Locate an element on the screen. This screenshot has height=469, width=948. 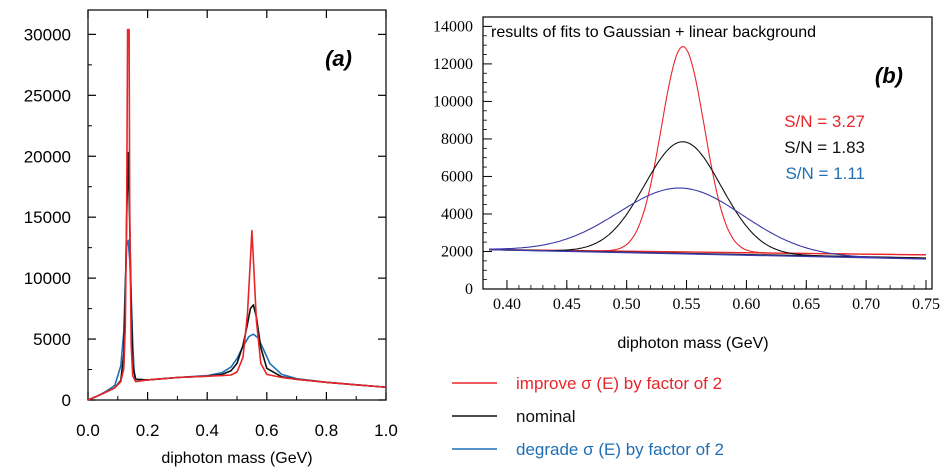
panel-a-ytick-label: 15000 is located at coordinates (47, 217).